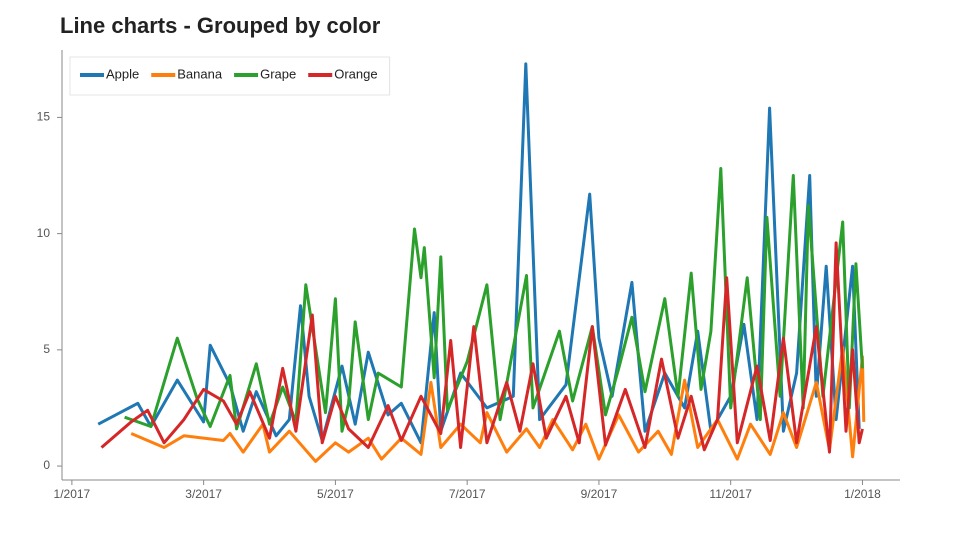 This screenshot has width=960, height=540. I want to click on x-tick-label: 11/2017, so click(730, 494).